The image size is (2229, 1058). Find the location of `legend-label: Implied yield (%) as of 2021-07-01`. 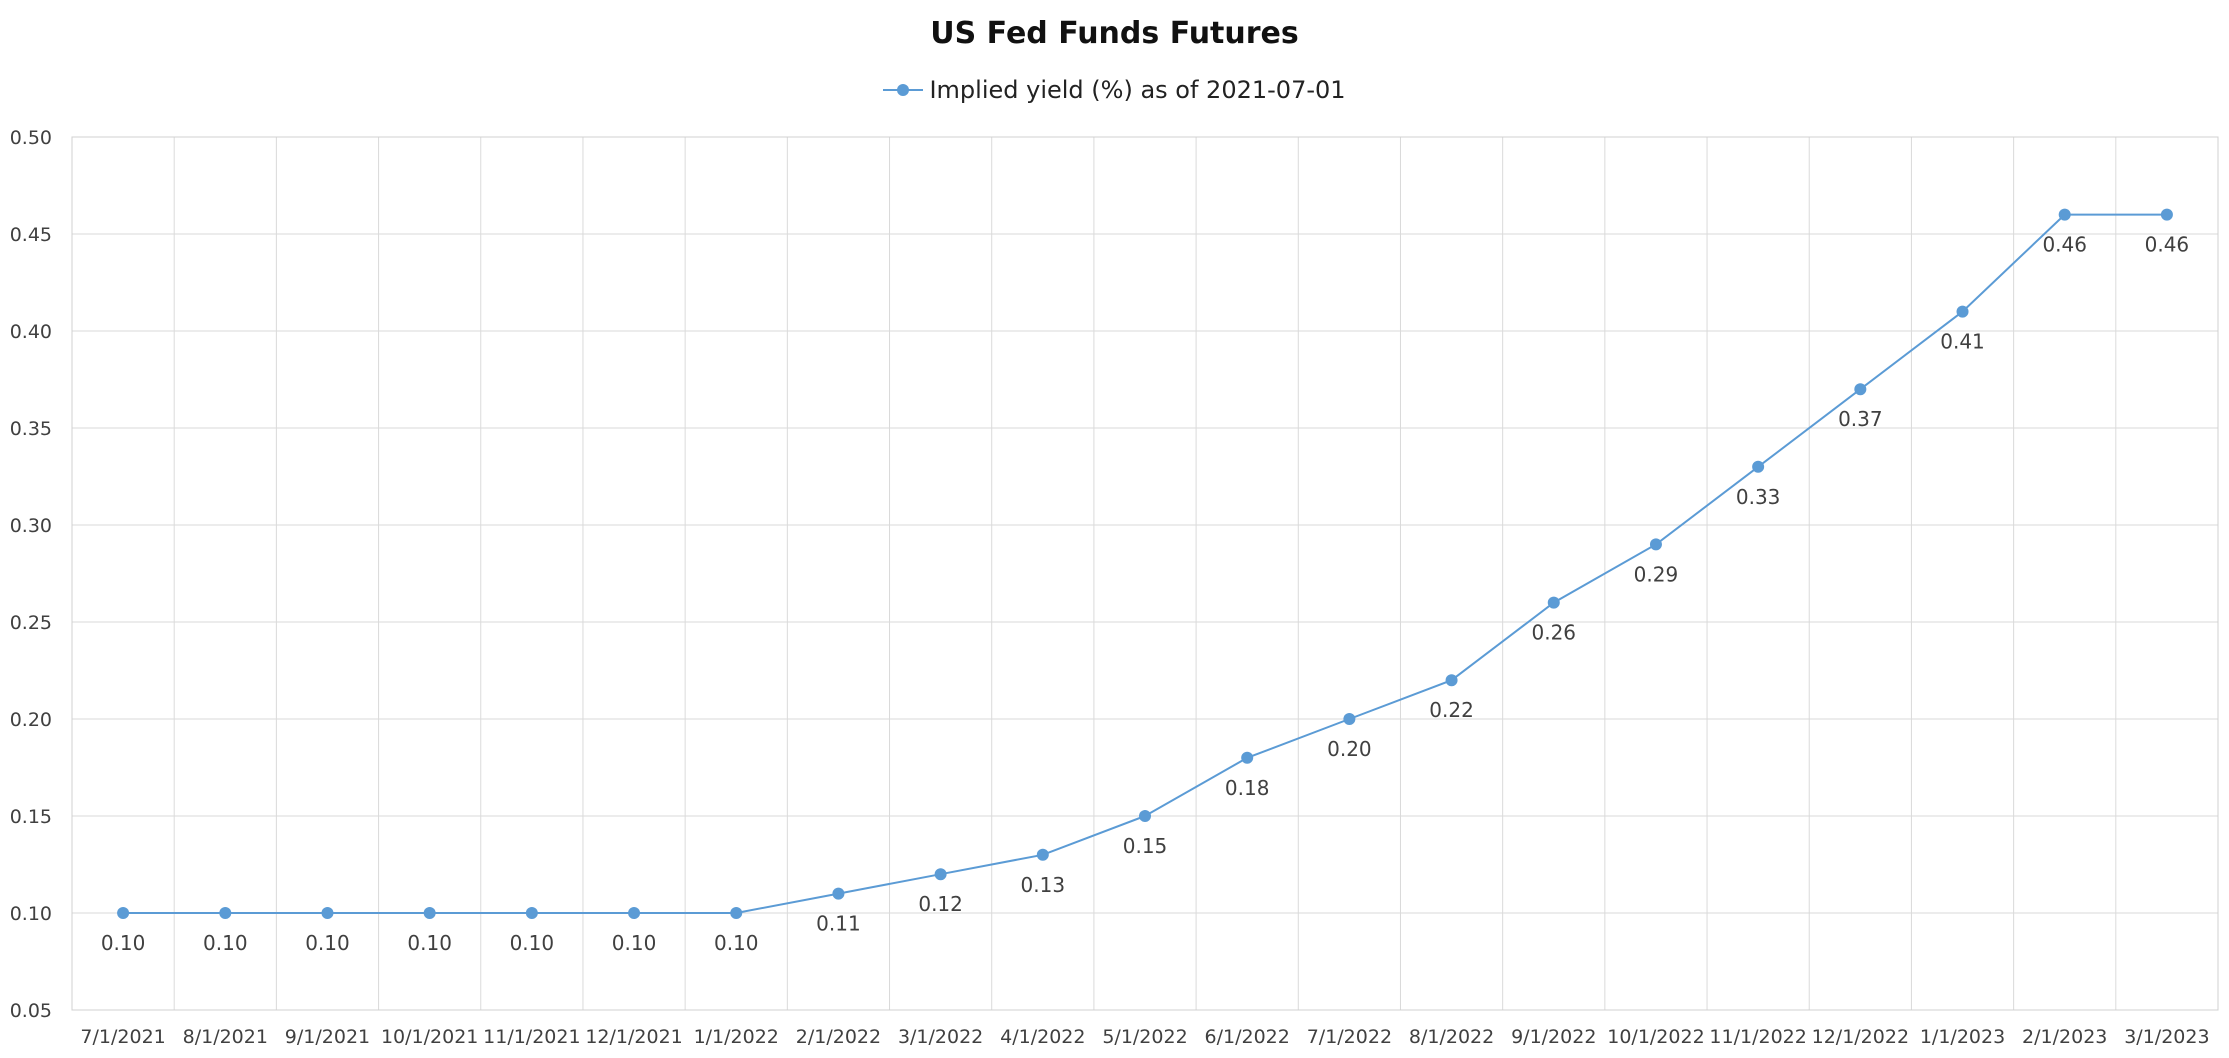

legend-label: Implied yield (%) as of 2021-07-01 is located at coordinates (1137, 90).